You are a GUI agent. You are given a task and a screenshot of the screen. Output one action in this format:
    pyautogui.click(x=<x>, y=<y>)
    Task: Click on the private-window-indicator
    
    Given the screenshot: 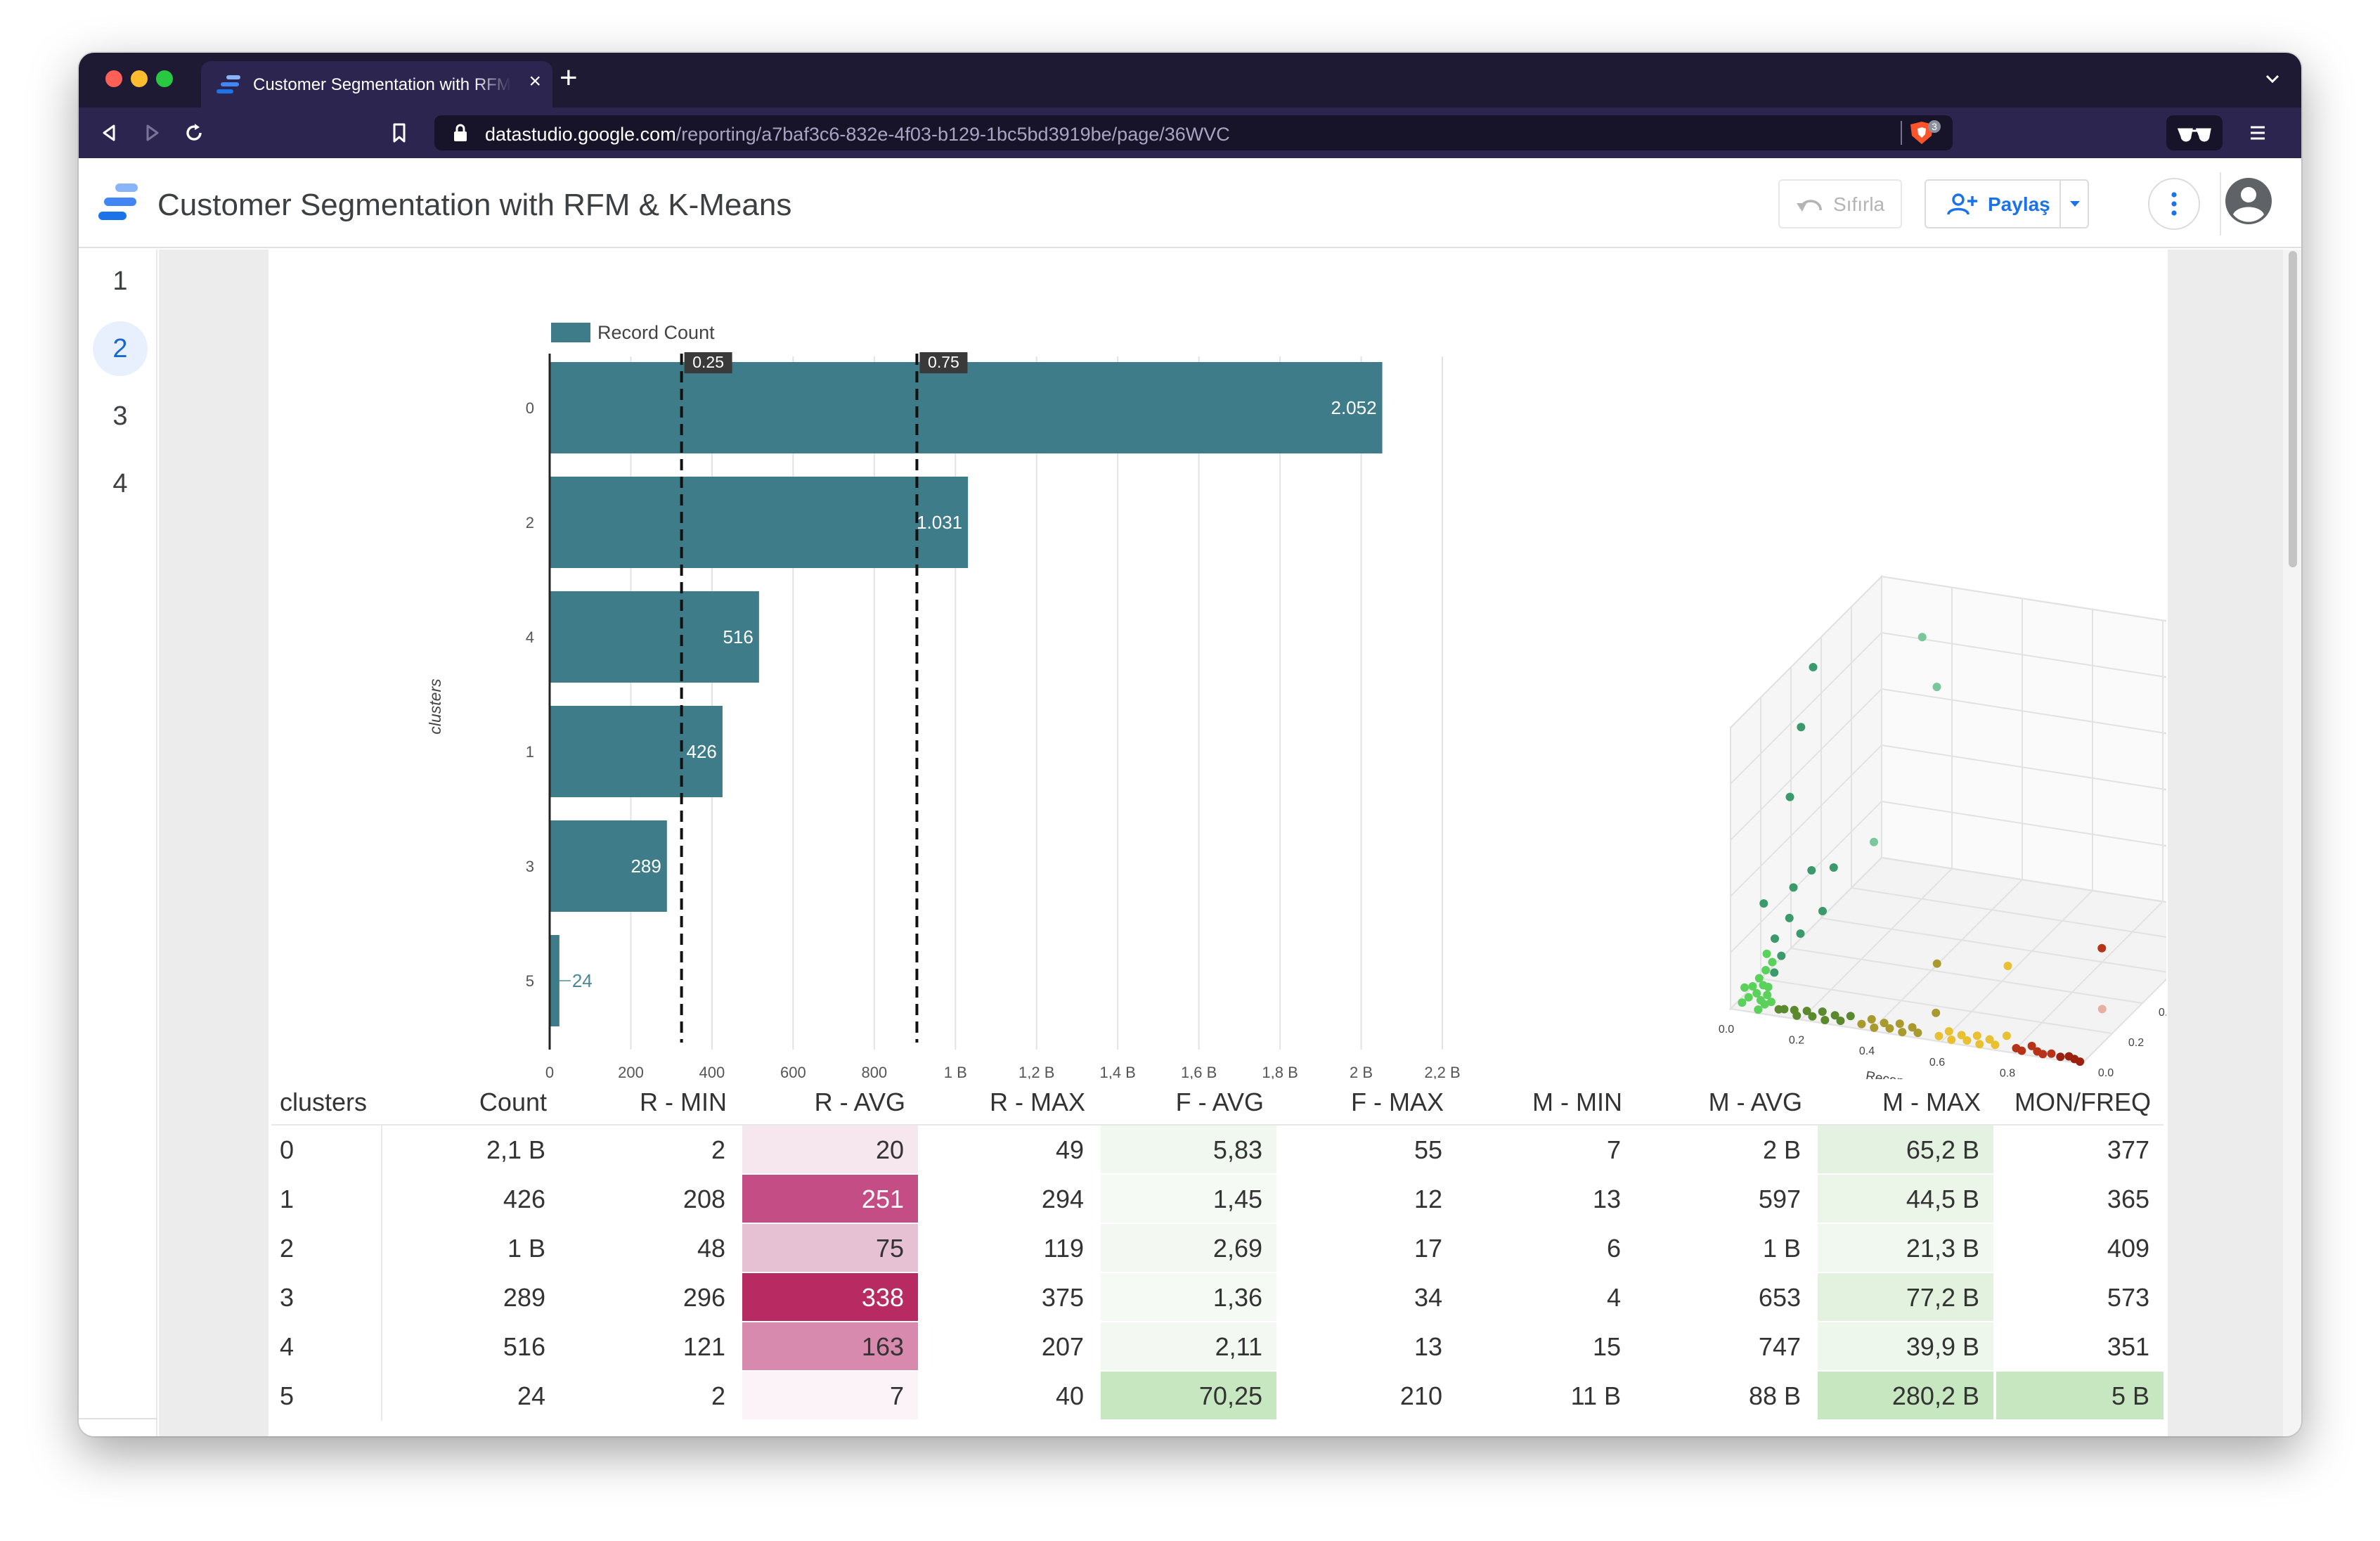 What is the action you would take?
    pyautogui.click(x=2195, y=132)
    